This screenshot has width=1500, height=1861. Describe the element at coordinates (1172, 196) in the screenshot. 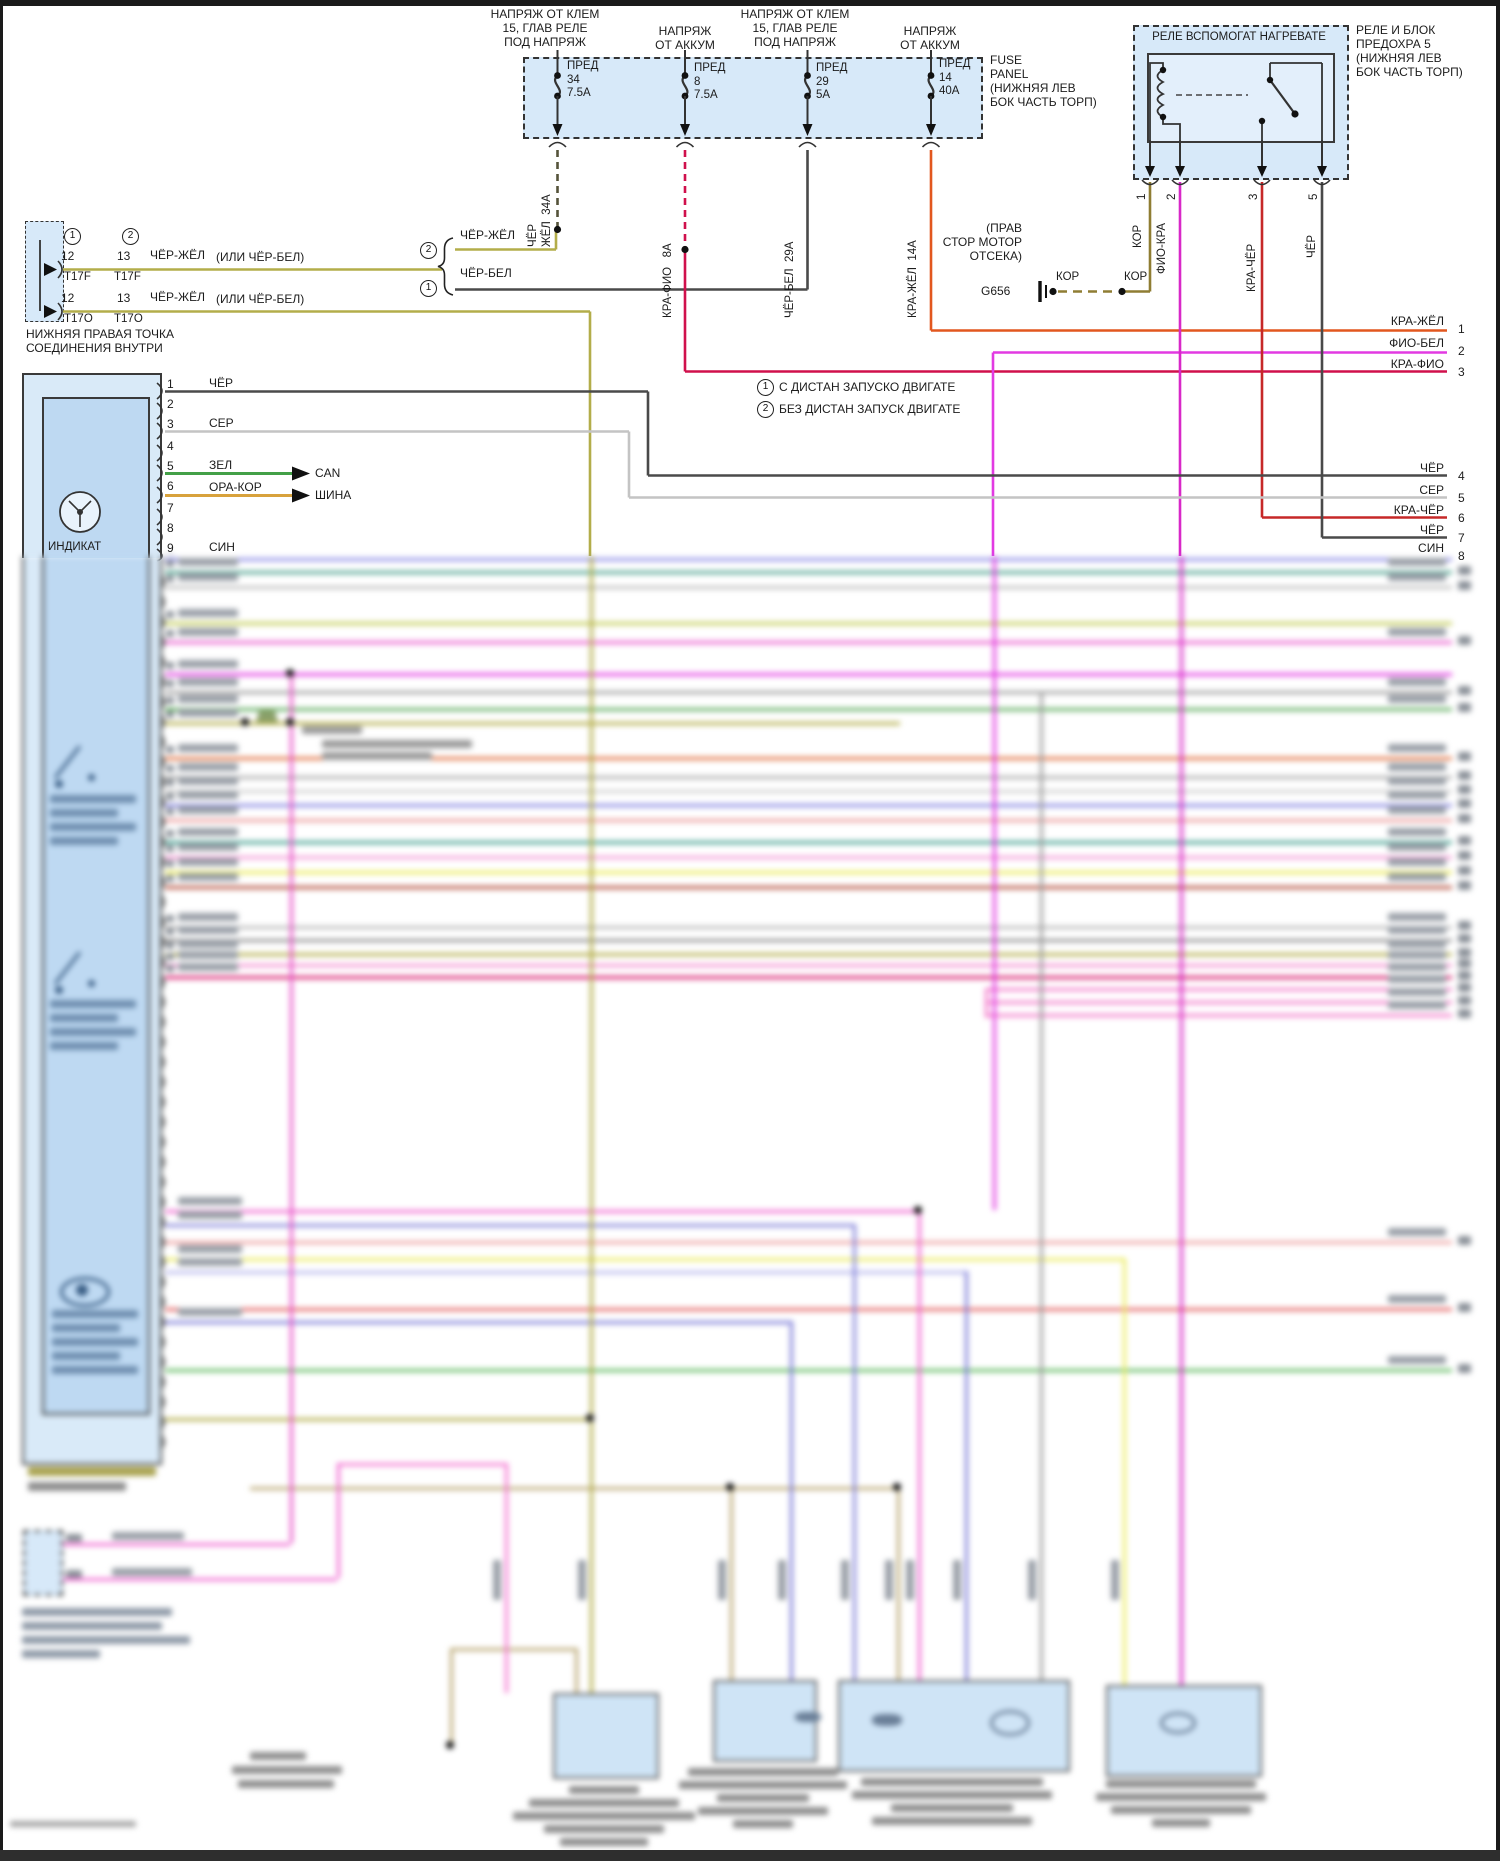

I see `relay-pin-2: 2` at that location.